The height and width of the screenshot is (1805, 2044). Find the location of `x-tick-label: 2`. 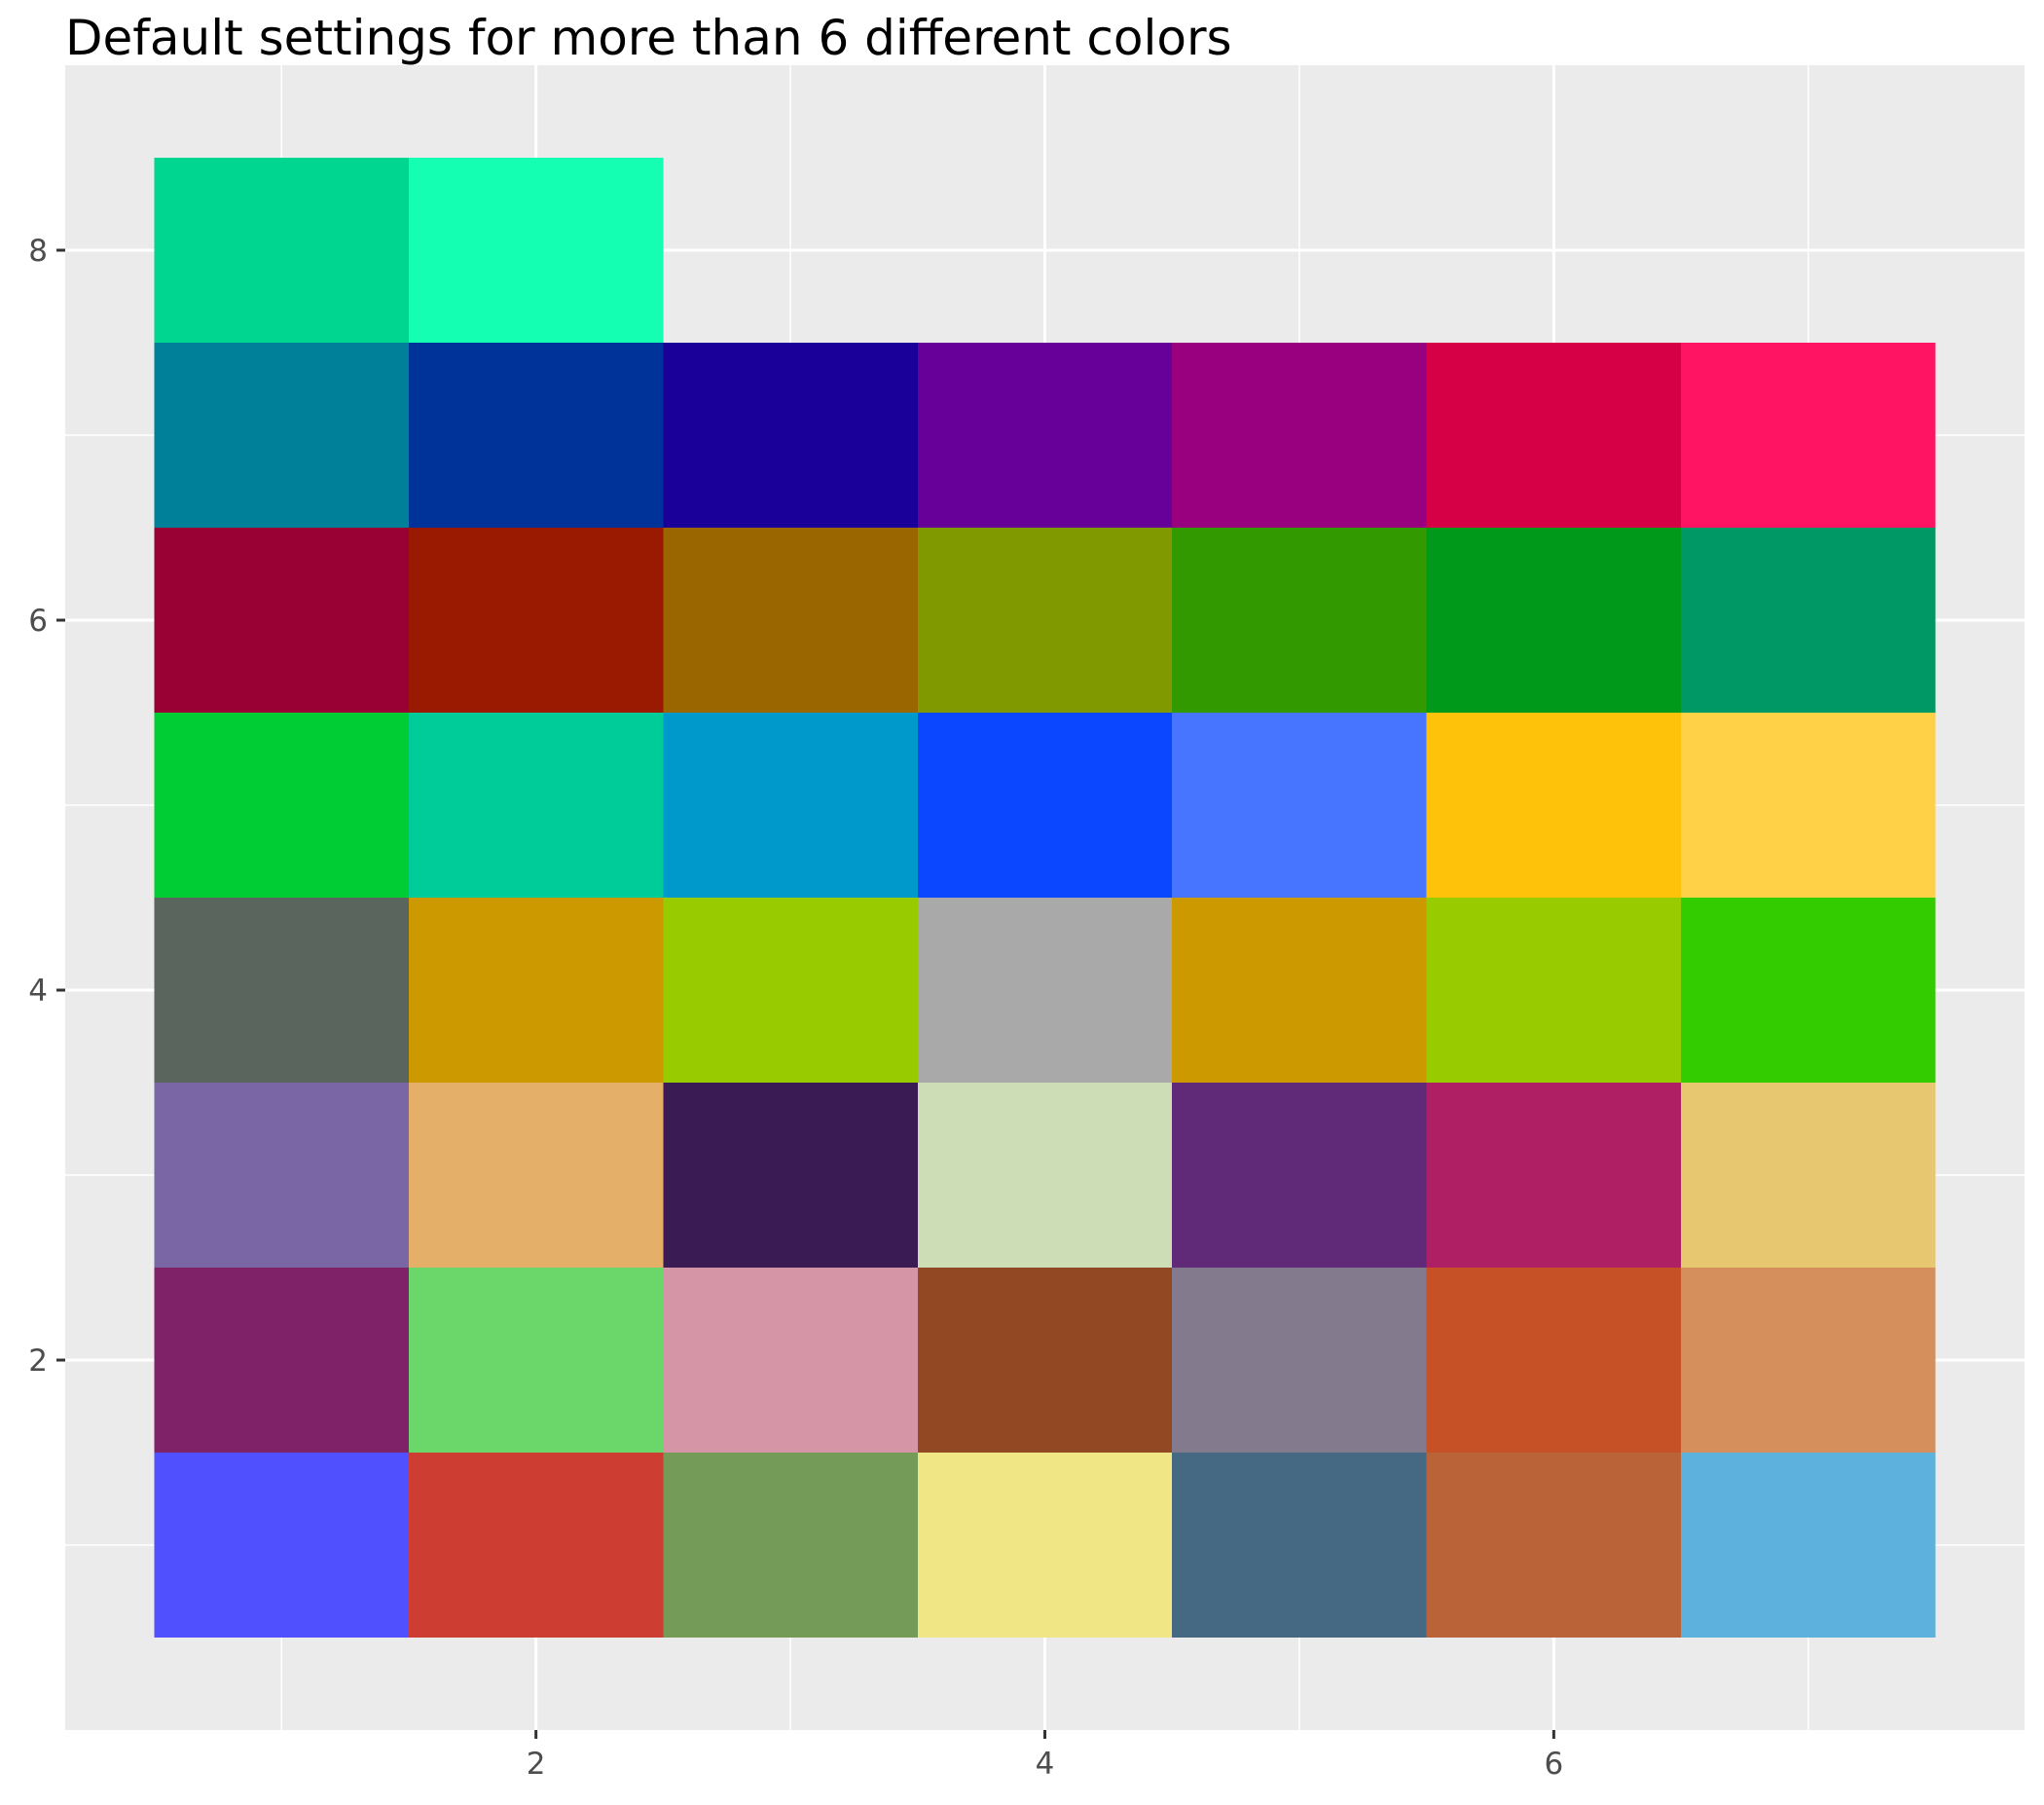

x-tick-label: 2 is located at coordinates (537, 1764).